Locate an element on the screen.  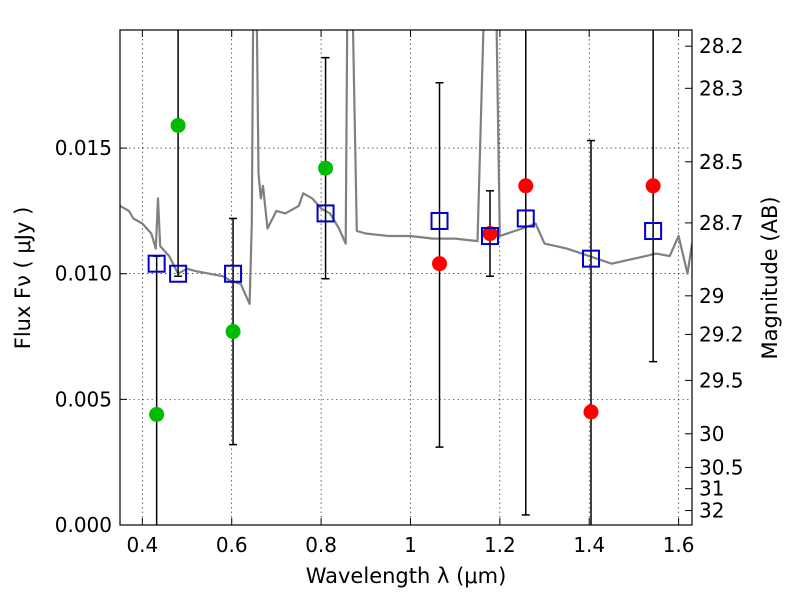
y-tick-label: 0.000 is located at coordinates (83, 525).